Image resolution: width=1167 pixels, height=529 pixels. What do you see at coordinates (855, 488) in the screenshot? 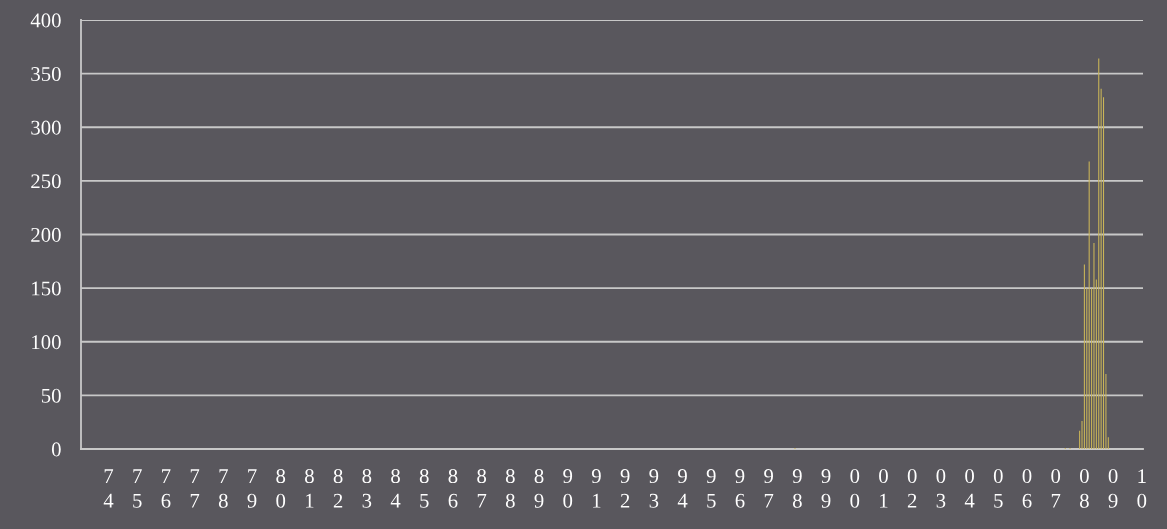
I see `x-tick-label: 00` at bounding box center [855, 488].